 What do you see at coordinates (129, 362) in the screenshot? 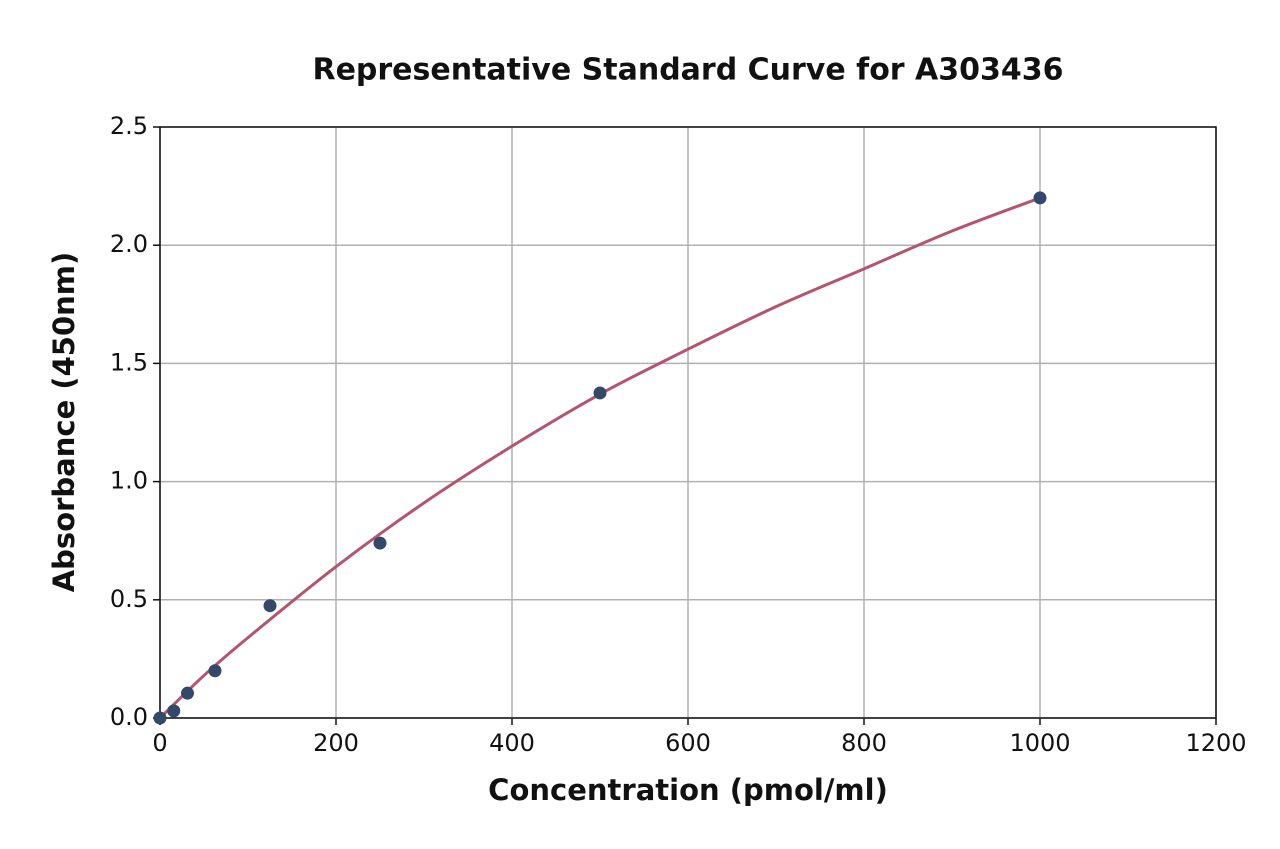
I see `y-tick-label: 1.5` at bounding box center [129, 362].